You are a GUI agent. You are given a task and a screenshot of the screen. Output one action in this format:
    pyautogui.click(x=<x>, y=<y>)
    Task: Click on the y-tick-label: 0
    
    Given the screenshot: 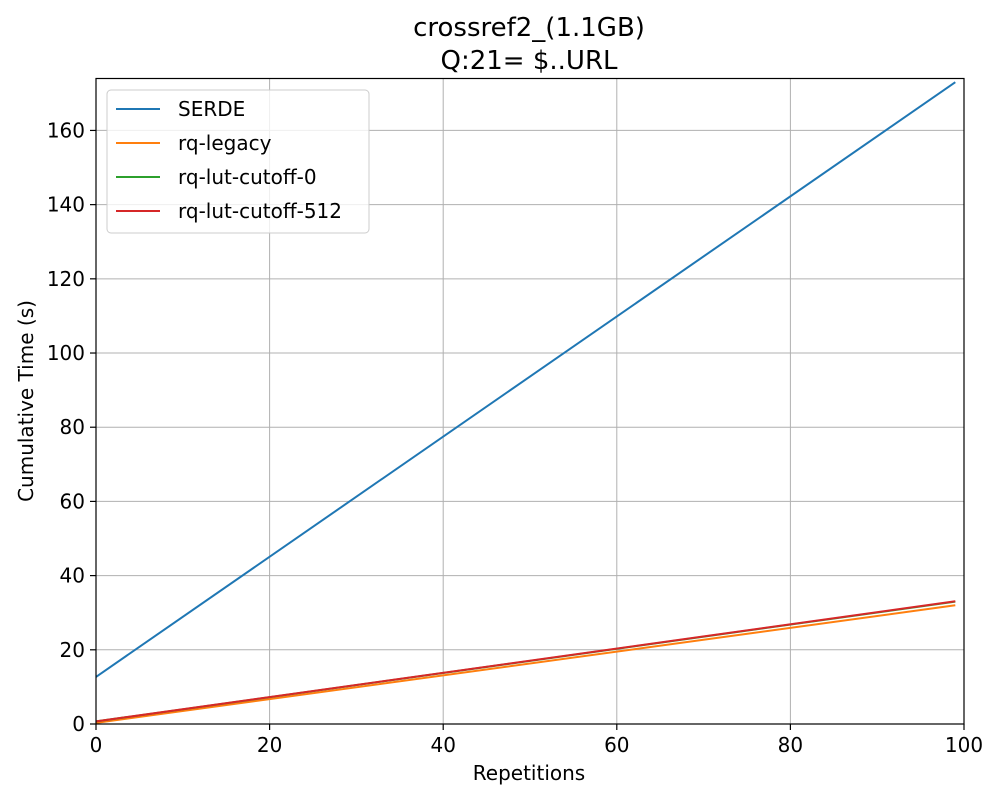 What is the action you would take?
    pyautogui.click(x=78, y=724)
    